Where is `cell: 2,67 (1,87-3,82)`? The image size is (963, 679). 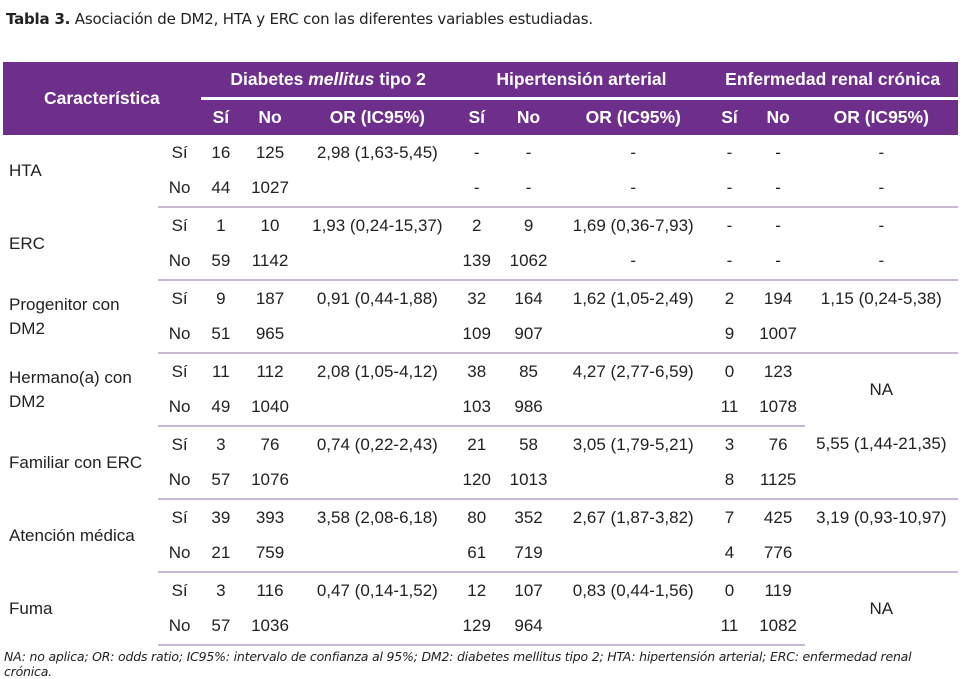 cell: 2,67 (1,87-3,82) is located at coordinates (633, 517).